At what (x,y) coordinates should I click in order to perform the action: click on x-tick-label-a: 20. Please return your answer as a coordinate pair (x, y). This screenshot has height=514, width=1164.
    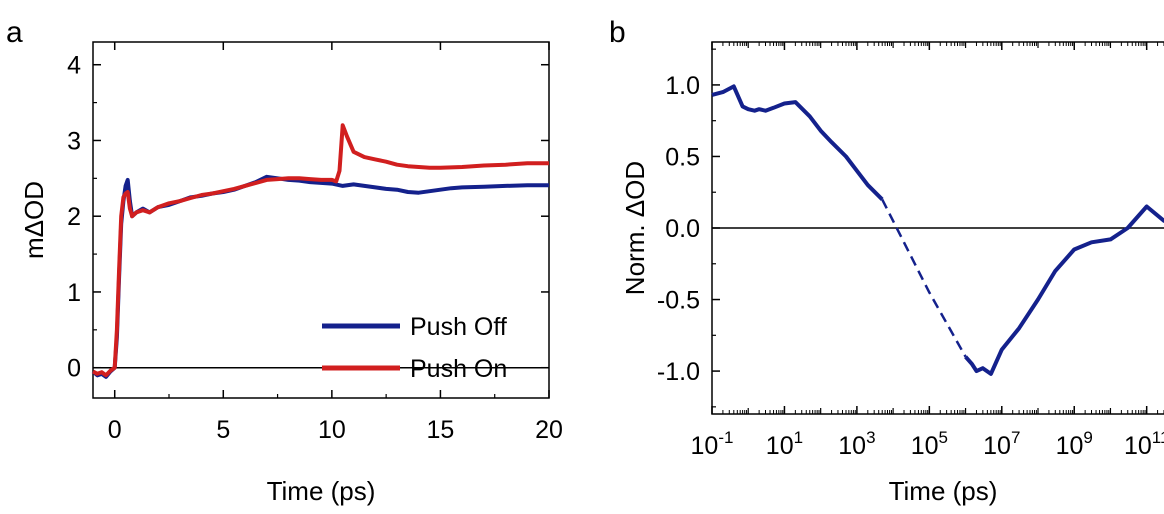
    Looking at the image, I should click on (549, 430).